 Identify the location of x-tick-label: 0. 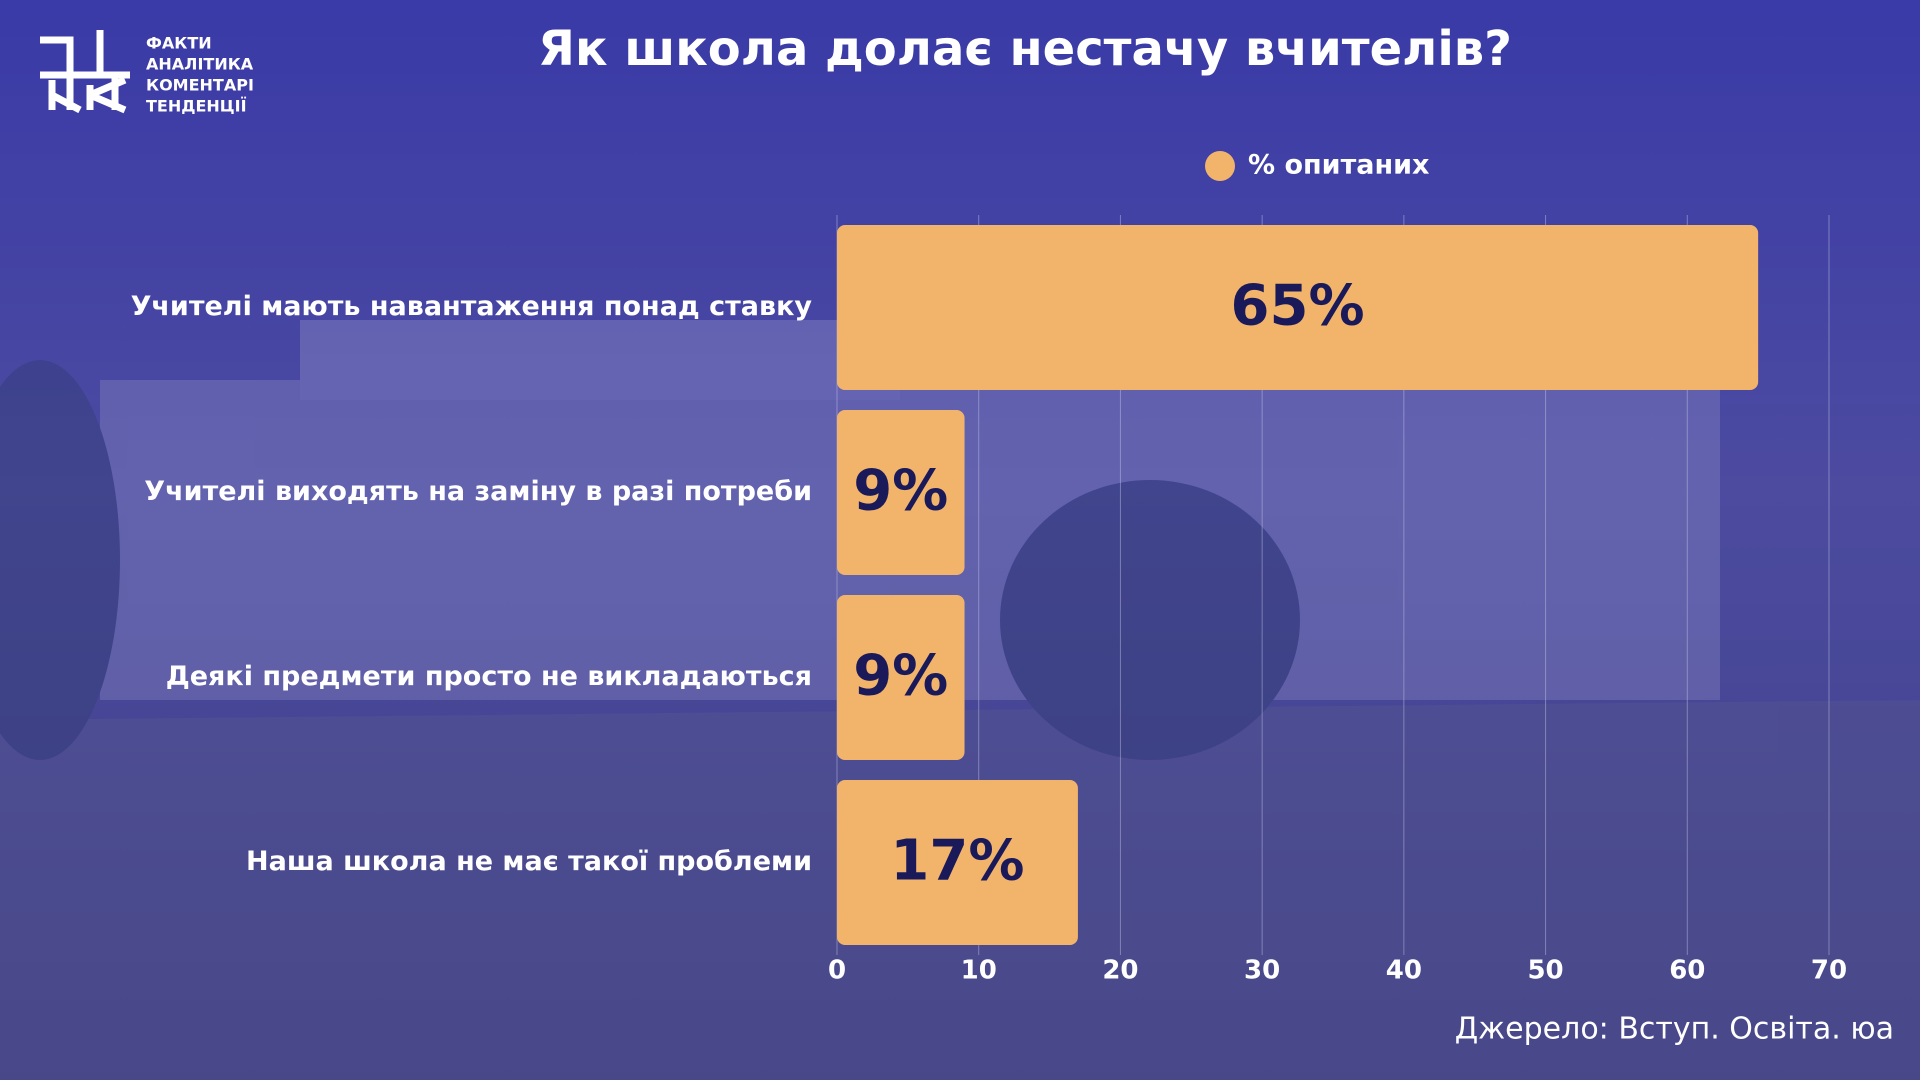
(837, 971).